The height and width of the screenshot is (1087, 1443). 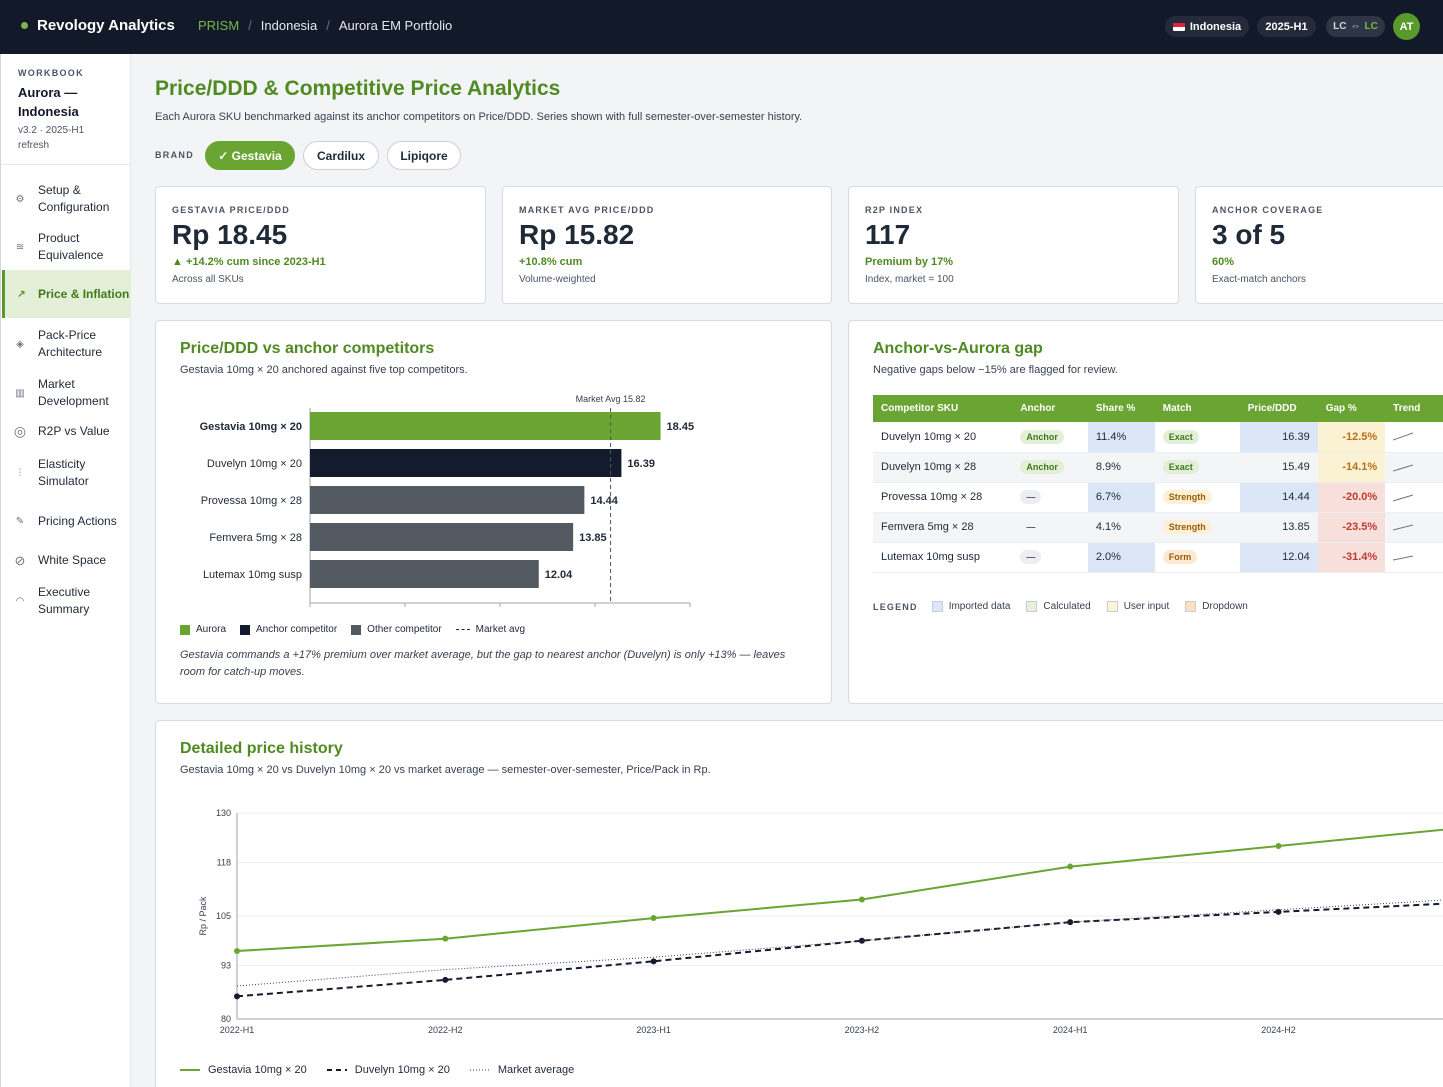 I want to click on y-tick-label: 130, so click(x=223, y=813).